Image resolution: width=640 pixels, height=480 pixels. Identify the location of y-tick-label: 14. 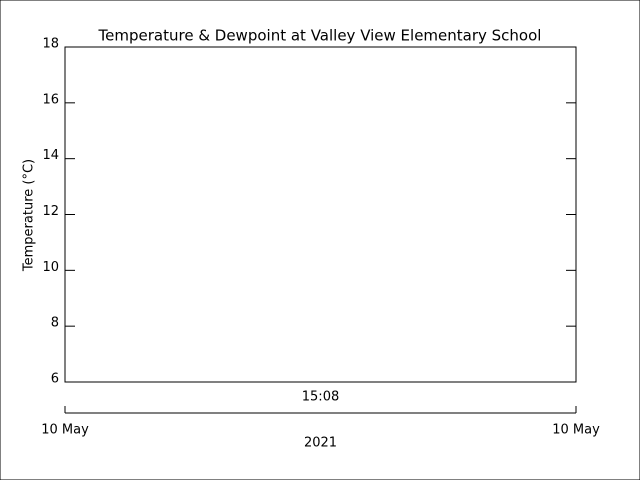
(50, 155).